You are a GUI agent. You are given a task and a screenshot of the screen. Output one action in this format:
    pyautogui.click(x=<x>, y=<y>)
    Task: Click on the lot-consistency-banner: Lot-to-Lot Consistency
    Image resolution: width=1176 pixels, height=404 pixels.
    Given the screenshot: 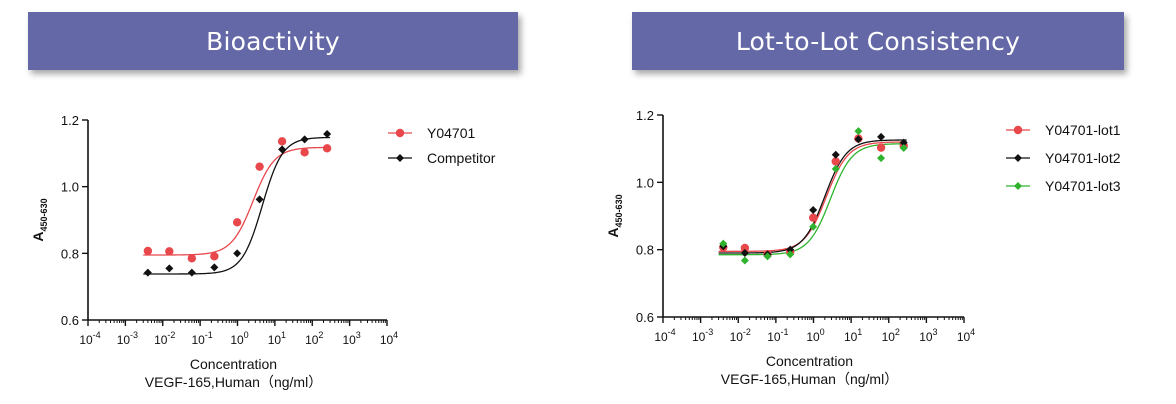 What is the action you would take?
    pyautogui.click(x=878, y=41)
    